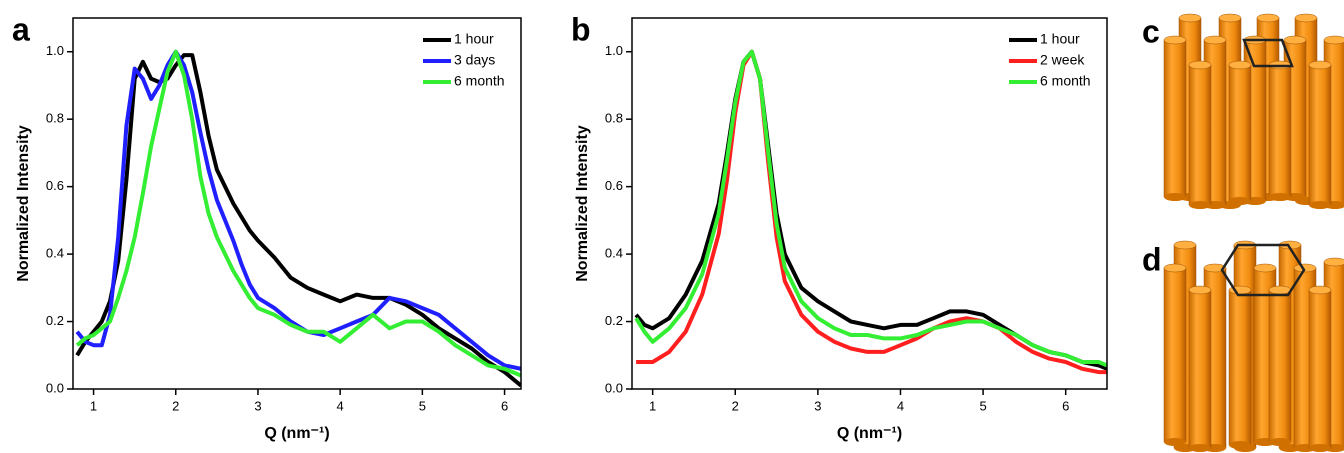 The width and height of the screenshot is (1344, 453). What do you see at coordinates (1152, 259) in the screenshot?
I see `panel-label: d` at bounding box center [1152, 259].